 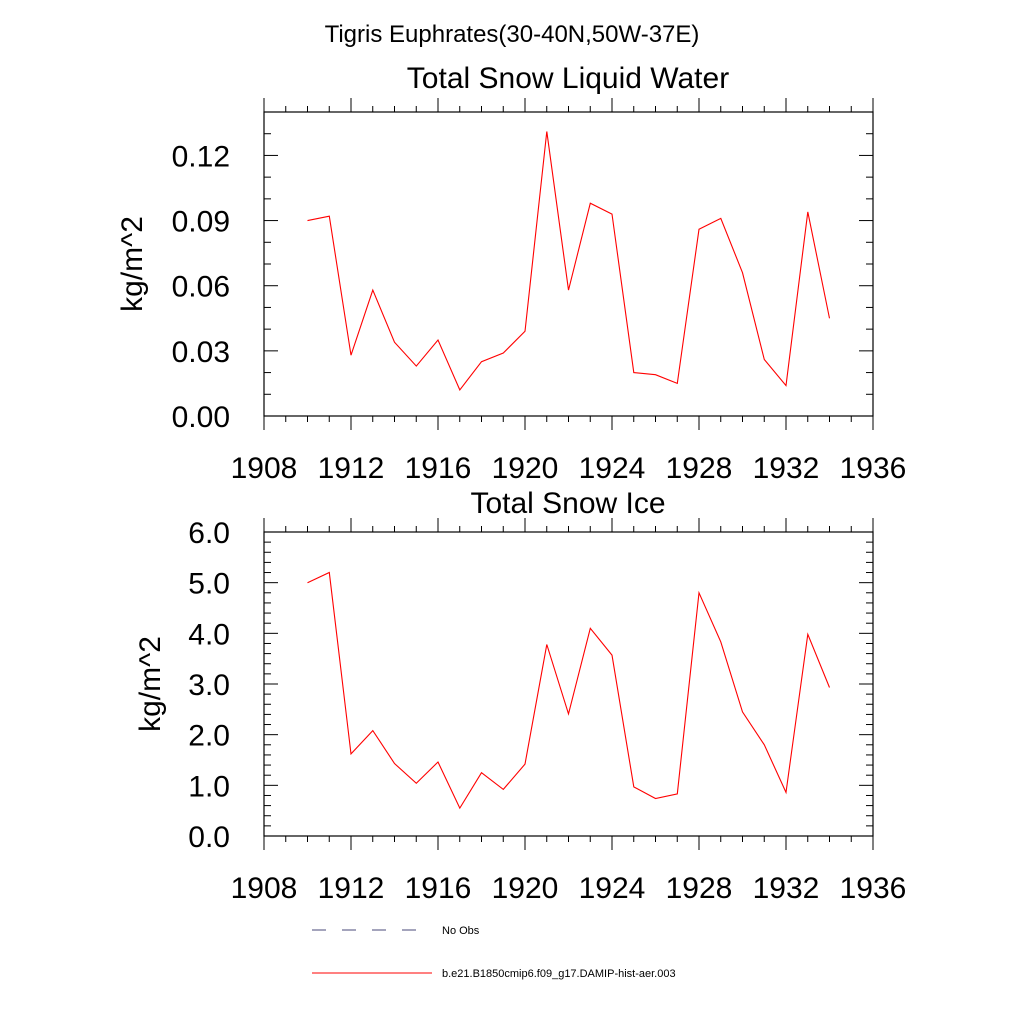 What do you see at coordinates (568, 78) in the screenshot?
I see `panel-title: Total Snow Liquid Water` at bounding box center [568, 78].